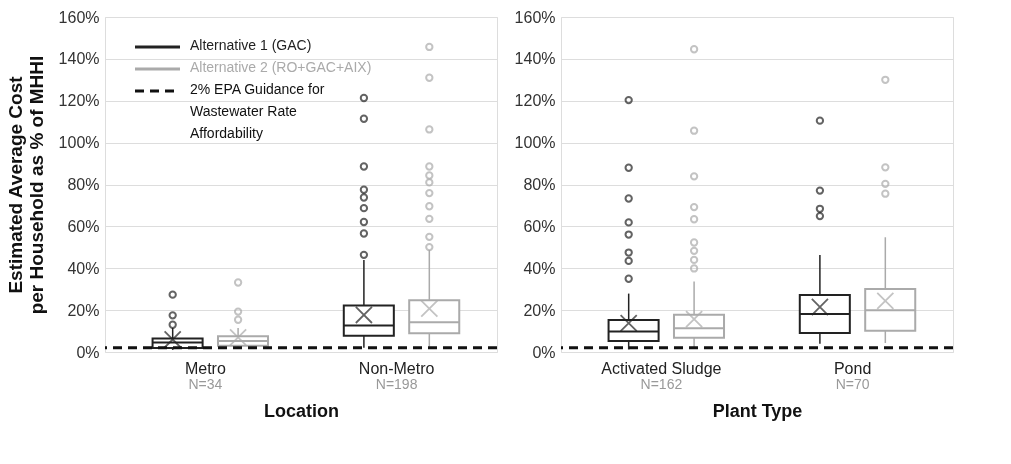 The height and width of the screenshot is (464, 1011). What do you see at coordinates (301, 410) in the screenshot?
I see `x-axis-title: Location` at bounding box center [301, 410].